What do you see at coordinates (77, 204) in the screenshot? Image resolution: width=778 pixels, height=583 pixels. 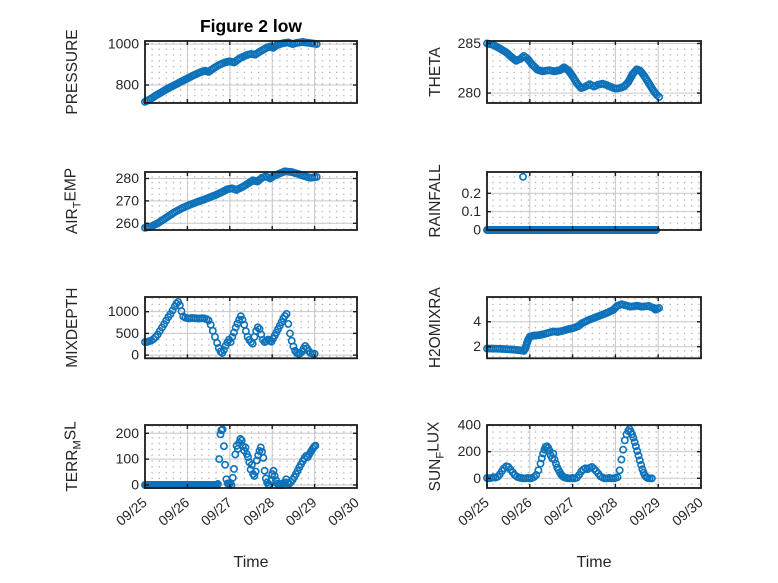 I see `ylabel-part: T` at bounding box center [77, 204].